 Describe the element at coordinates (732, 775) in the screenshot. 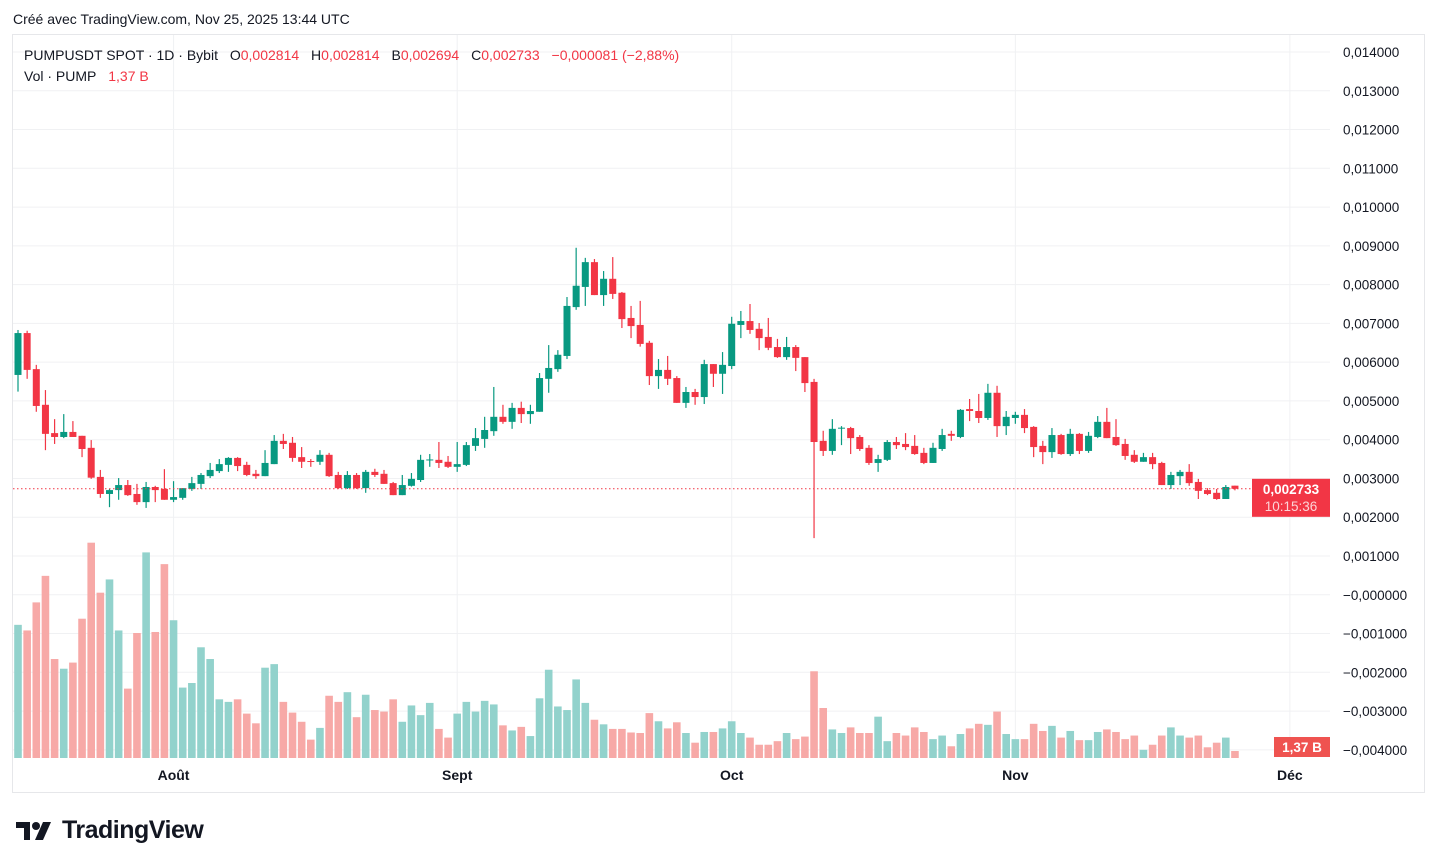

I see `time-tick-label: Oct` at that location.